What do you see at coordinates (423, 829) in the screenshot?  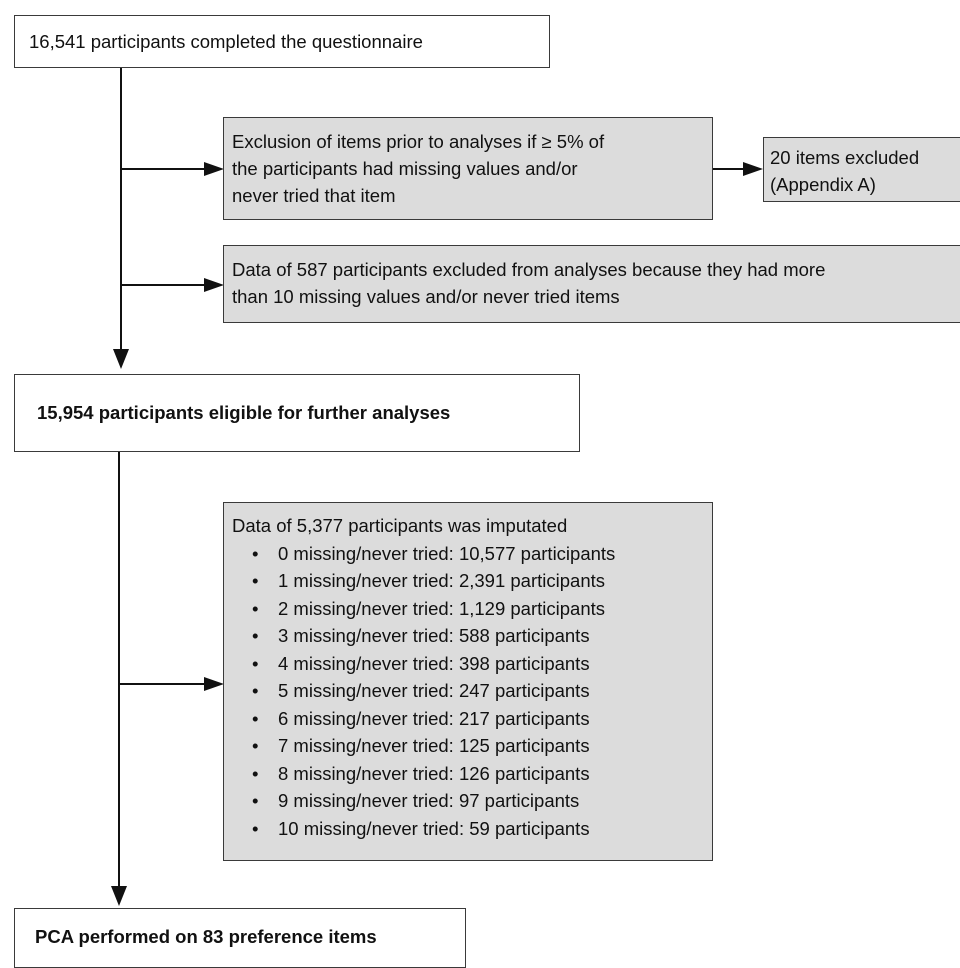 I see `list-item: 10 missing/never tried: 59 participants` at bounding box center [423, 829].